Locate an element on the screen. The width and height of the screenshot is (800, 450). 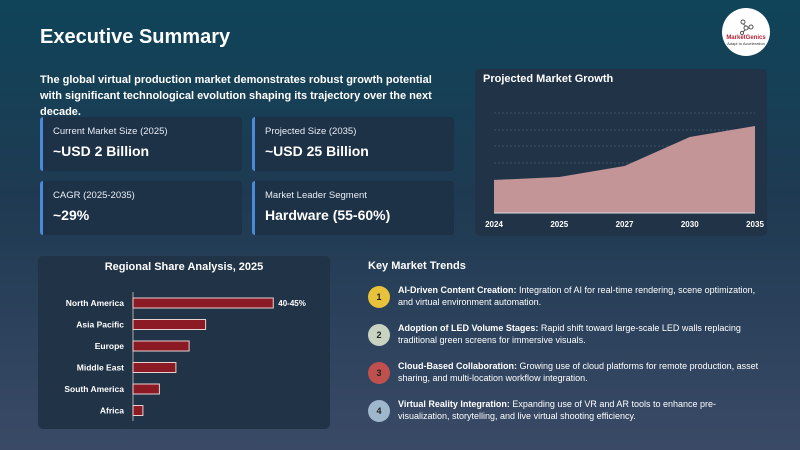
category-label: Middle East is located at coordinates (100, 368).